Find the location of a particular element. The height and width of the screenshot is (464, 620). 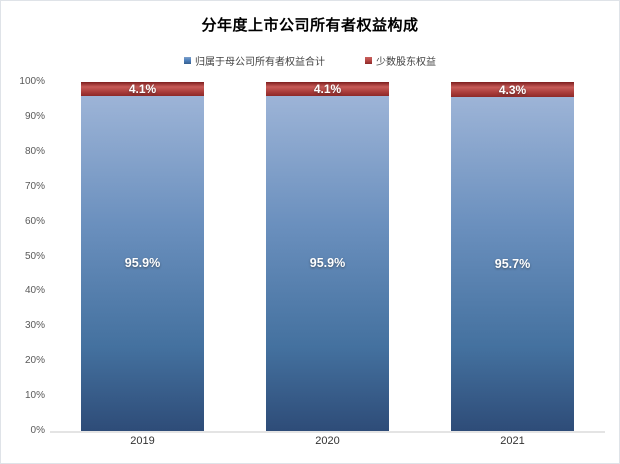

y-axis: 0% 10% 20% 30% 40% 50% 60% 70% 80% 90% 100% is located at coordinates (23, 256).